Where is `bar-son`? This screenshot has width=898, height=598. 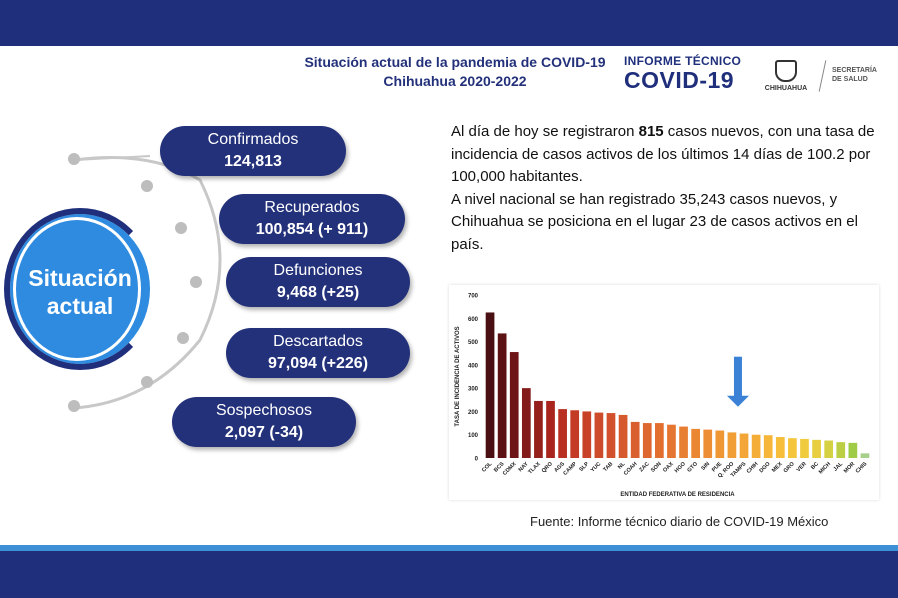 bar-son is located at coordinates (659, 440).